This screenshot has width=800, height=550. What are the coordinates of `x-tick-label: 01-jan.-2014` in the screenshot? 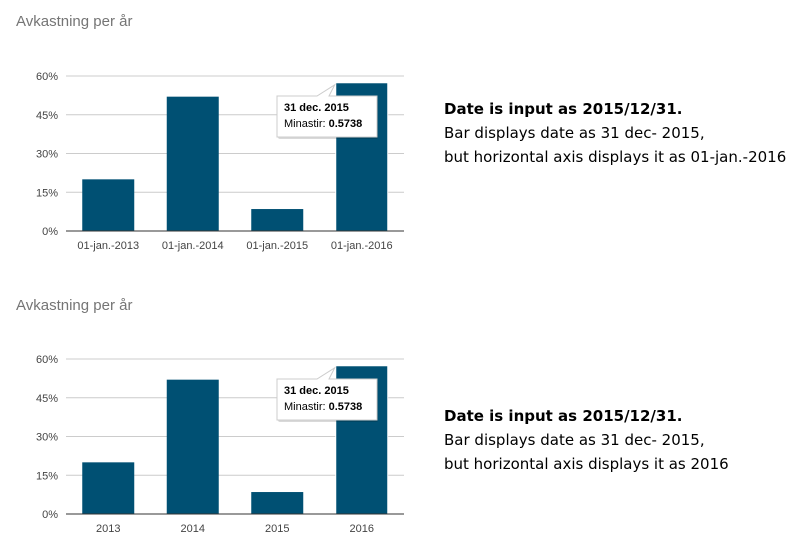 It's located at (193, 246).